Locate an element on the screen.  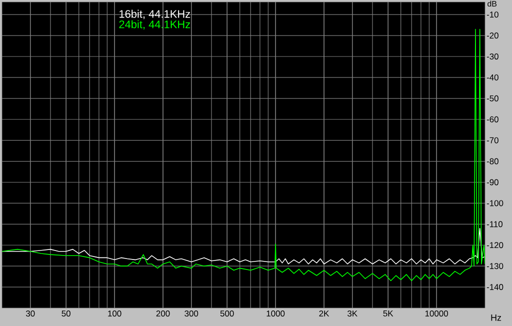
y-tick-label: -60 is located at coordinates (492, 119).